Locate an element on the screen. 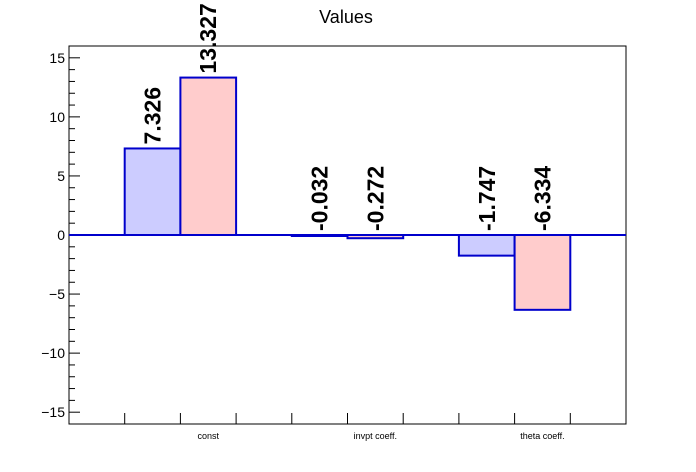  value-label: -1.747 is located at coordinates (487, 198).